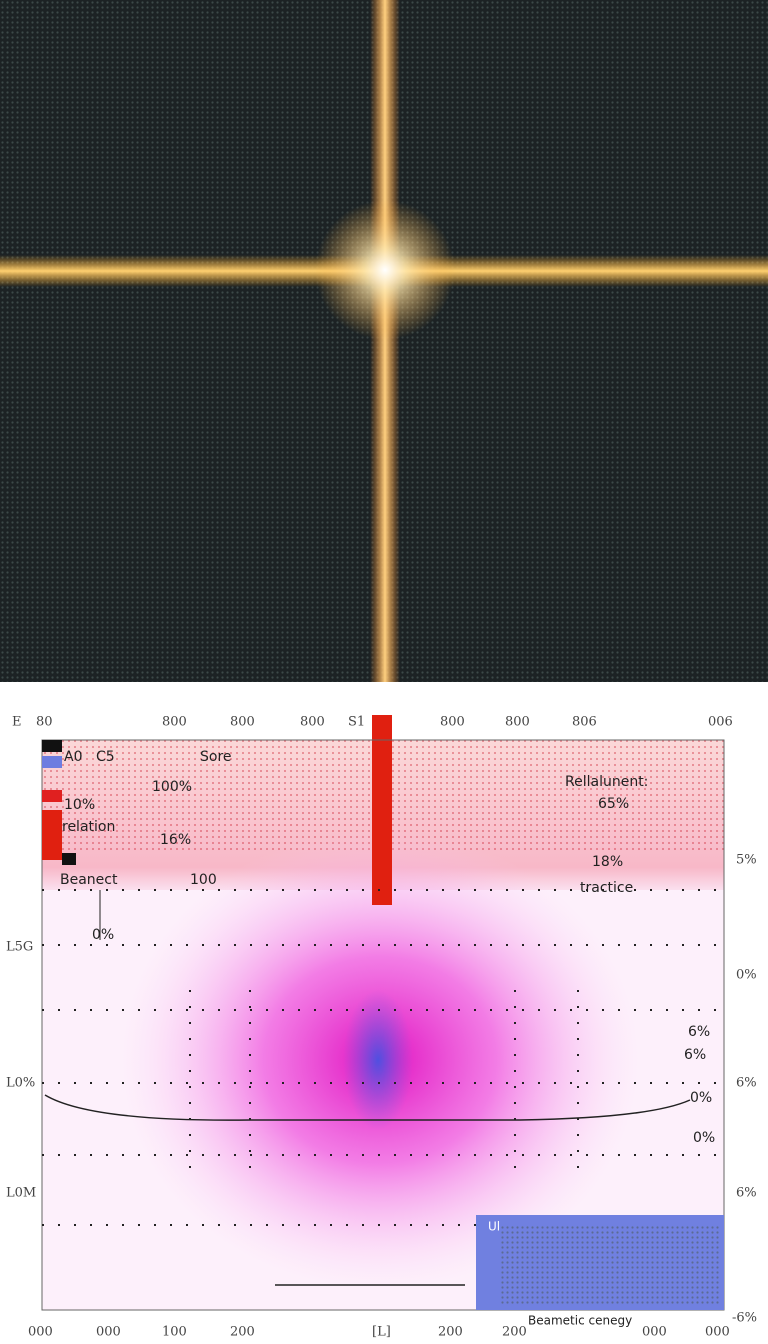  What do you see at coordinates (746, 860) in the screenshot?
I see `right-axis-label: 5%` at bounding box center [746, 860].